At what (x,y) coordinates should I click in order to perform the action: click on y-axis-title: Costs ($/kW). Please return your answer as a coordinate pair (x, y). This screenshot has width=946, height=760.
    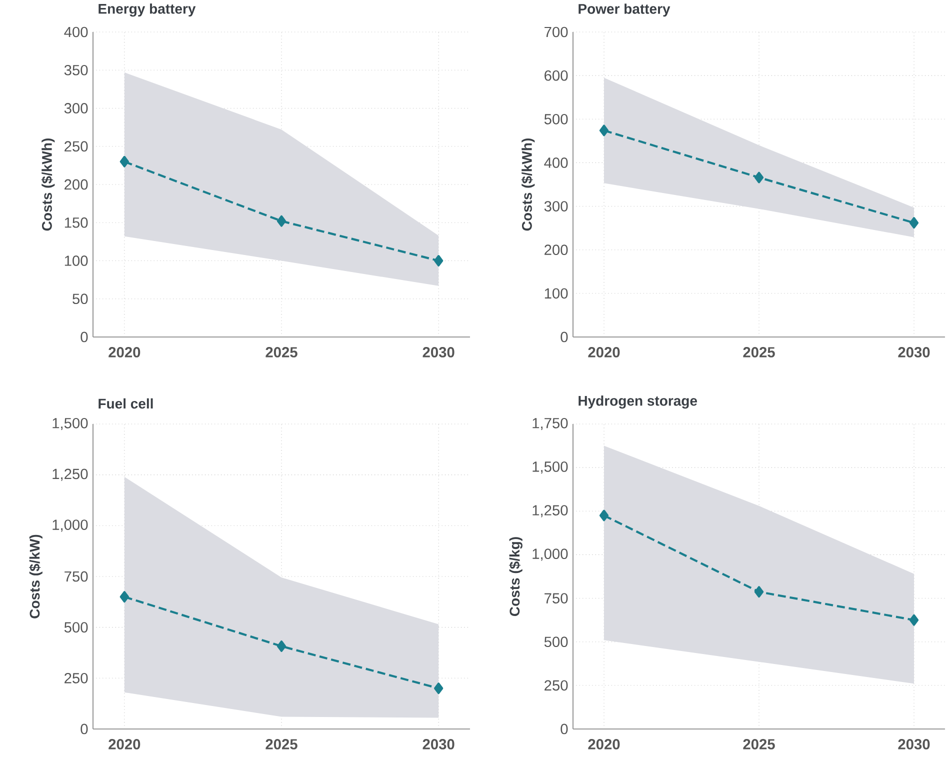
    Looking at the image, I should click on (35, 576).